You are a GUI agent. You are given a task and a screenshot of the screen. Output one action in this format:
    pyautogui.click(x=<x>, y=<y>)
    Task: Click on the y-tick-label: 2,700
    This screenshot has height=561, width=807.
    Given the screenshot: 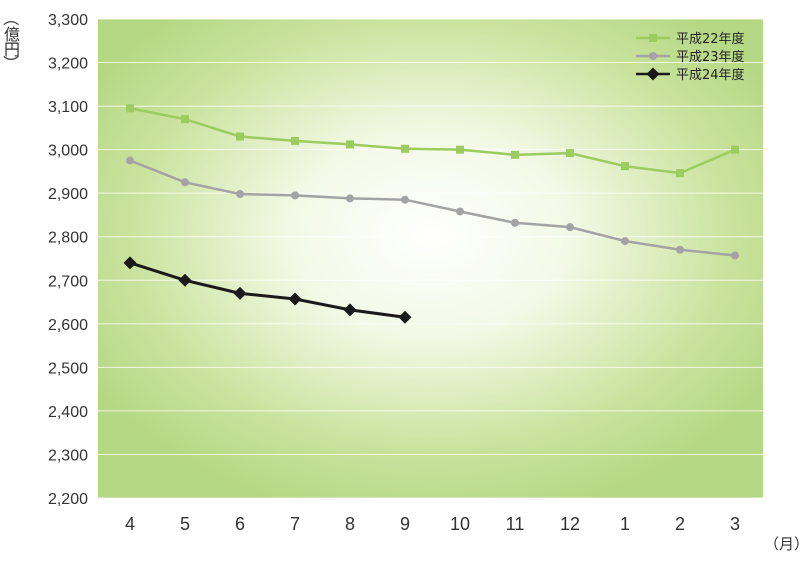 What is the action you would take?
    pyautogui.click(x=68, y=281)
    